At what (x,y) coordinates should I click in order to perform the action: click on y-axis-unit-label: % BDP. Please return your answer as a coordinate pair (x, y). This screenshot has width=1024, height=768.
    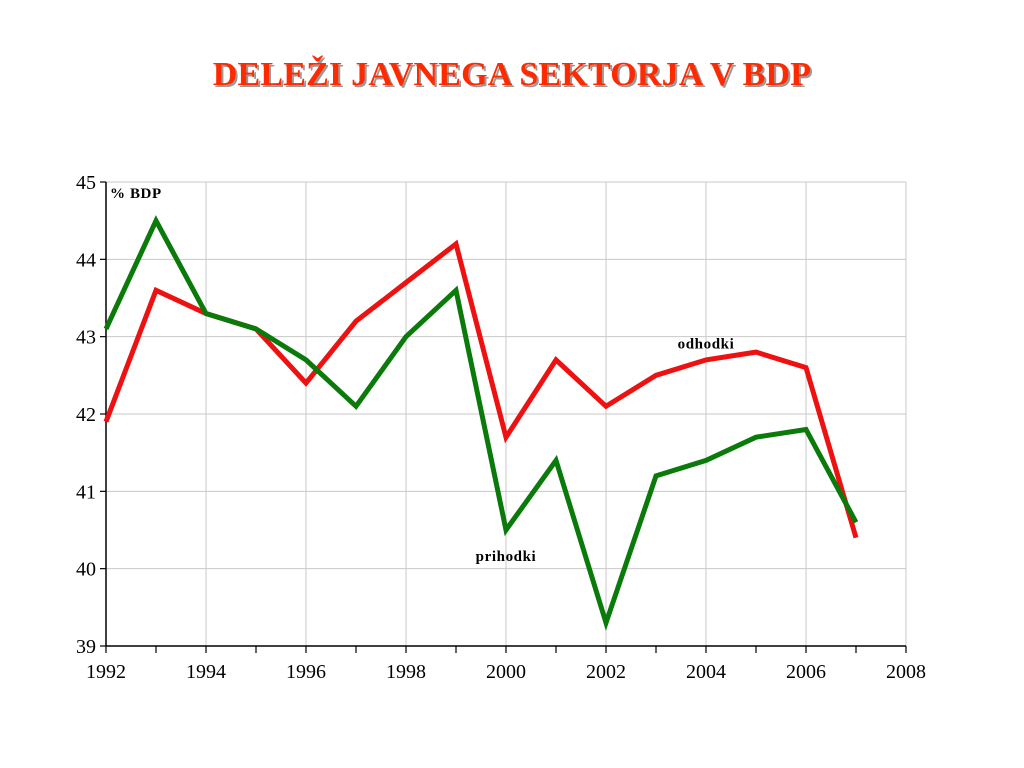
    Looking at the image, I should click on (136, 194).